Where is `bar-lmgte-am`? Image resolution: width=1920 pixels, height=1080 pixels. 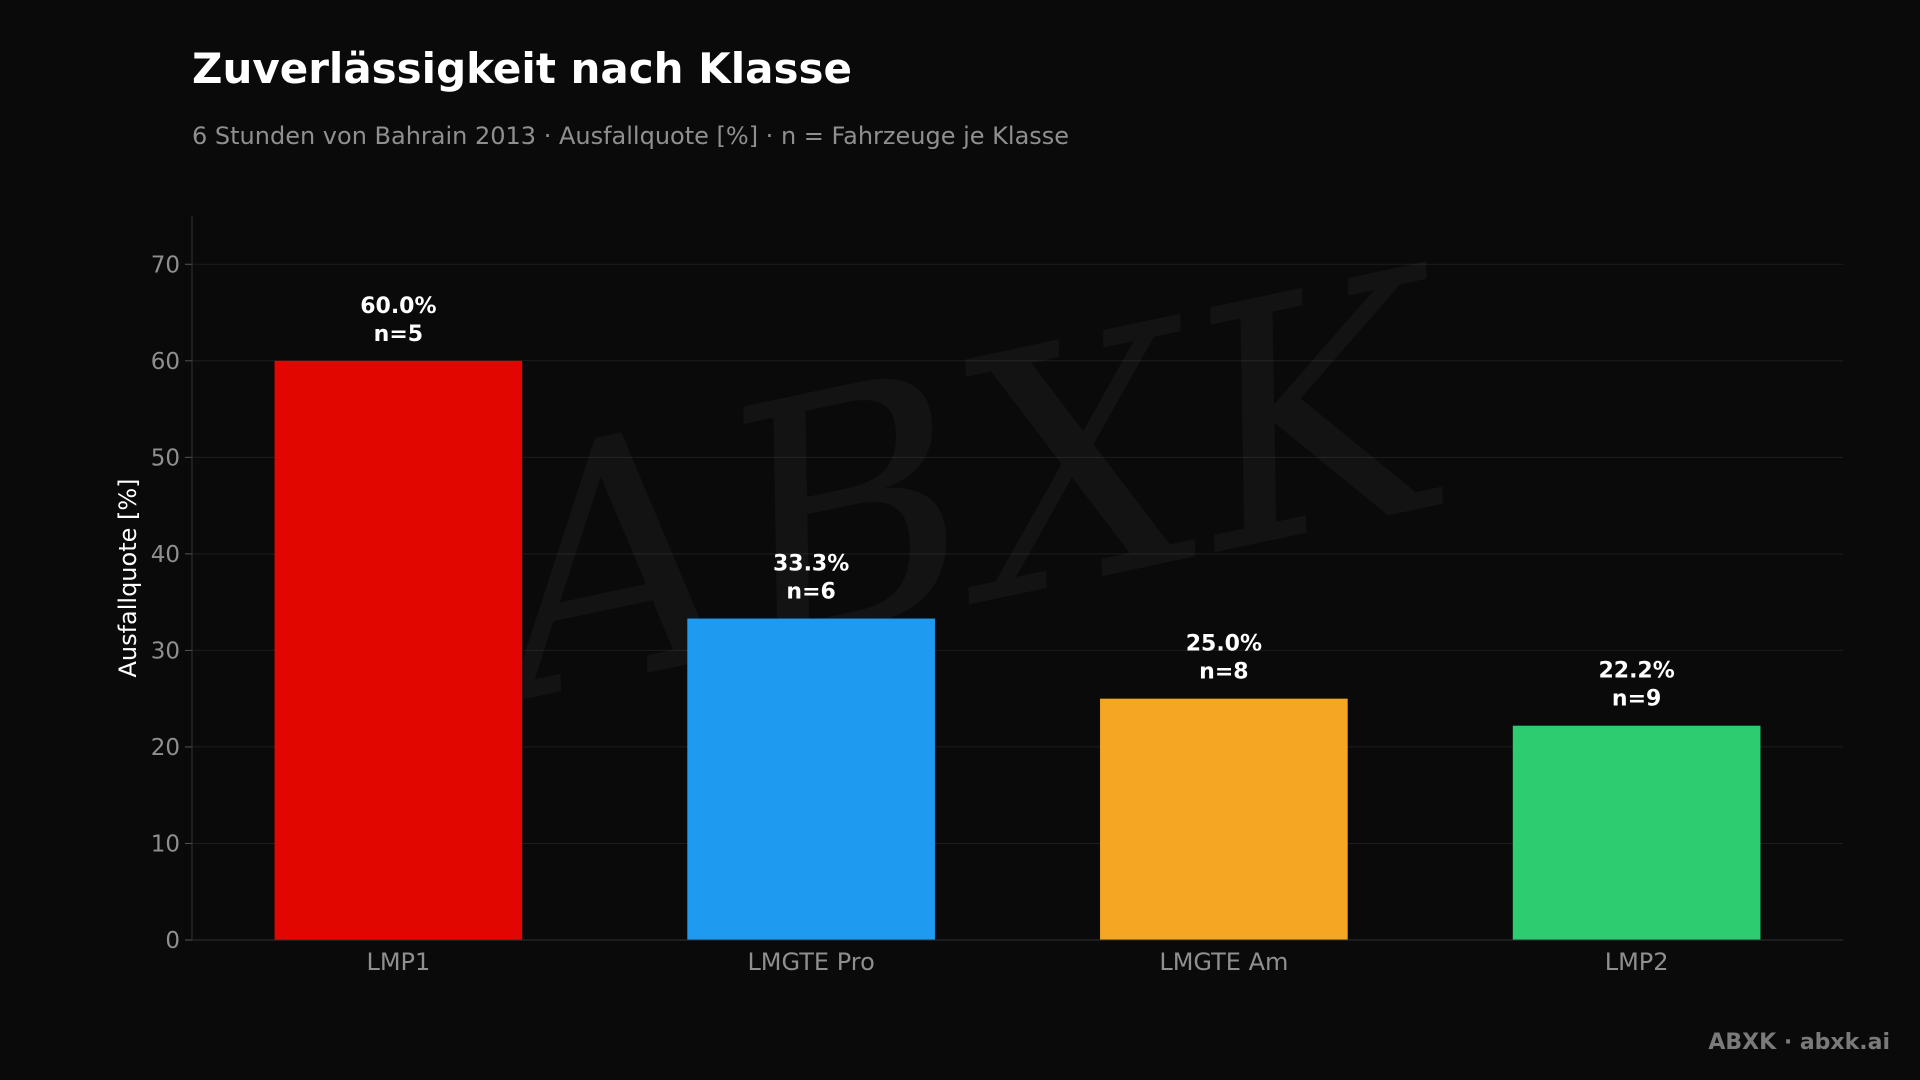
bar-lmgte-am is located at coordinates (1224, 819).